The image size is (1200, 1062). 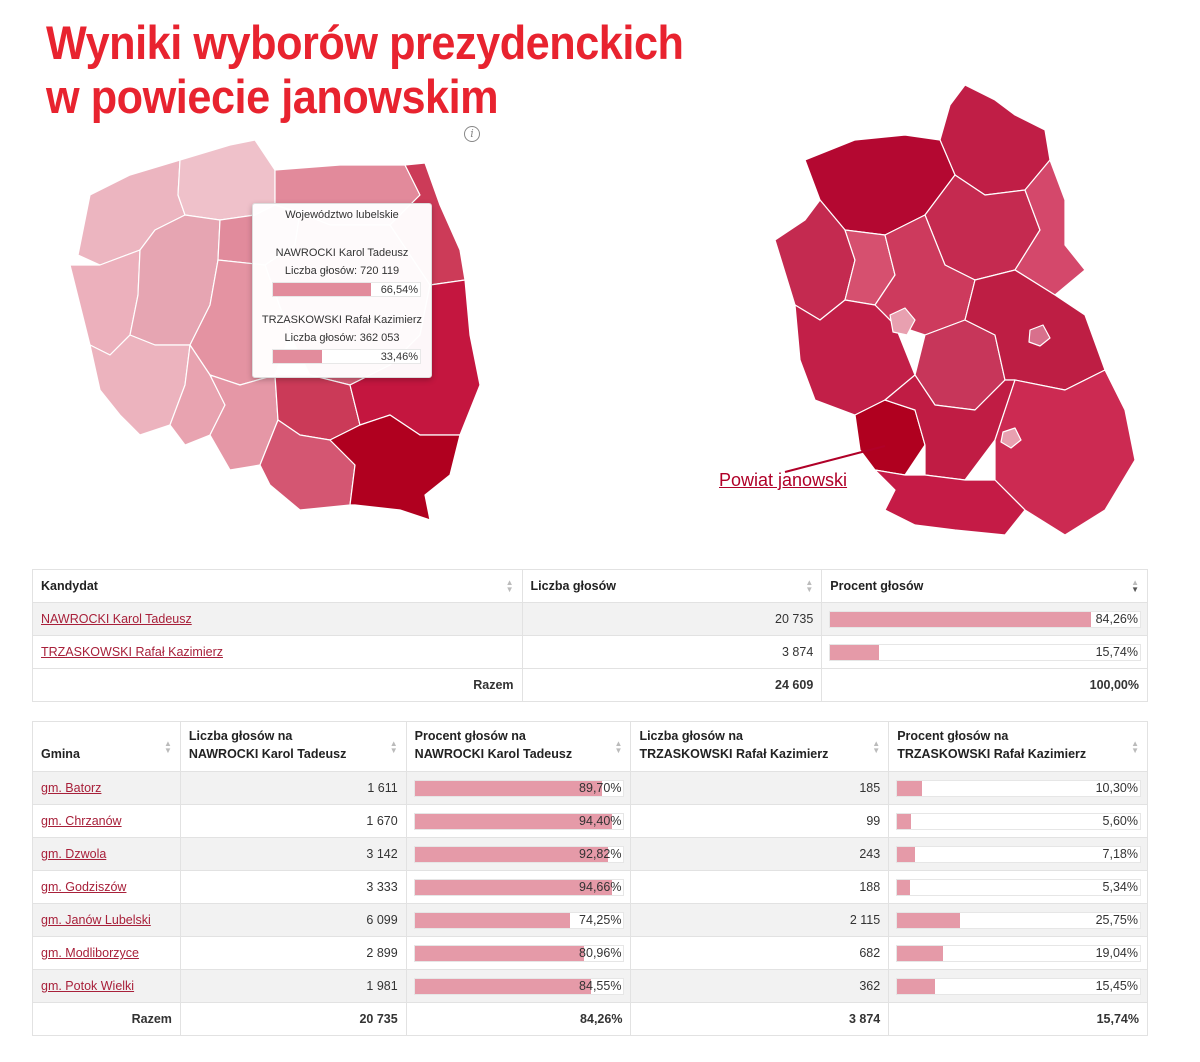 I want to click on county-east-light, so click(x=1050, y=227).